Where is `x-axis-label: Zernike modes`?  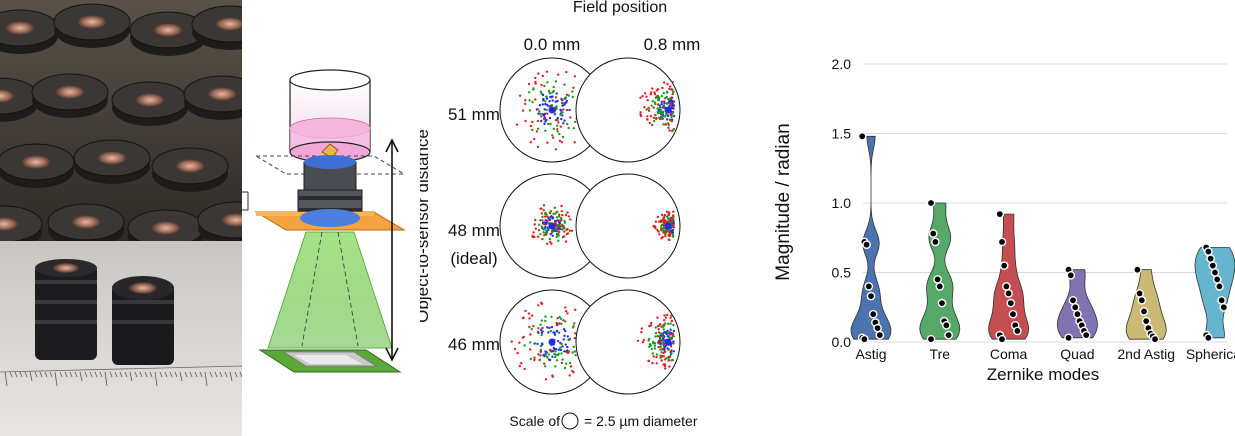
x-axis-label: Zernike modes is located at coordinates (1043, 374).